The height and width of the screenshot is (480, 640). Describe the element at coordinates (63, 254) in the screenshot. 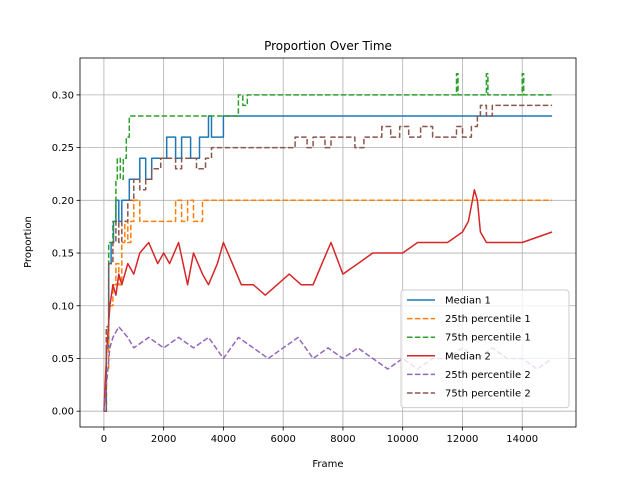

I see `y-tick-label: 0.15` at that location.